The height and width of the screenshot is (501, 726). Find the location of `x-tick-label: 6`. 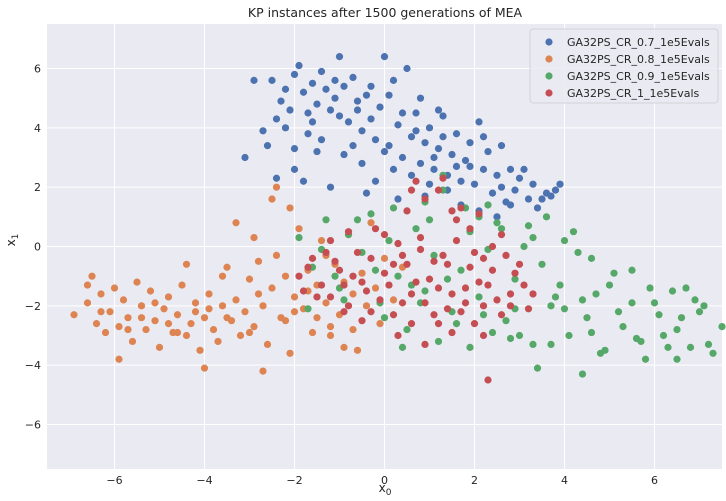

x-tick-label: 6 is located at coordinates (654, 480).